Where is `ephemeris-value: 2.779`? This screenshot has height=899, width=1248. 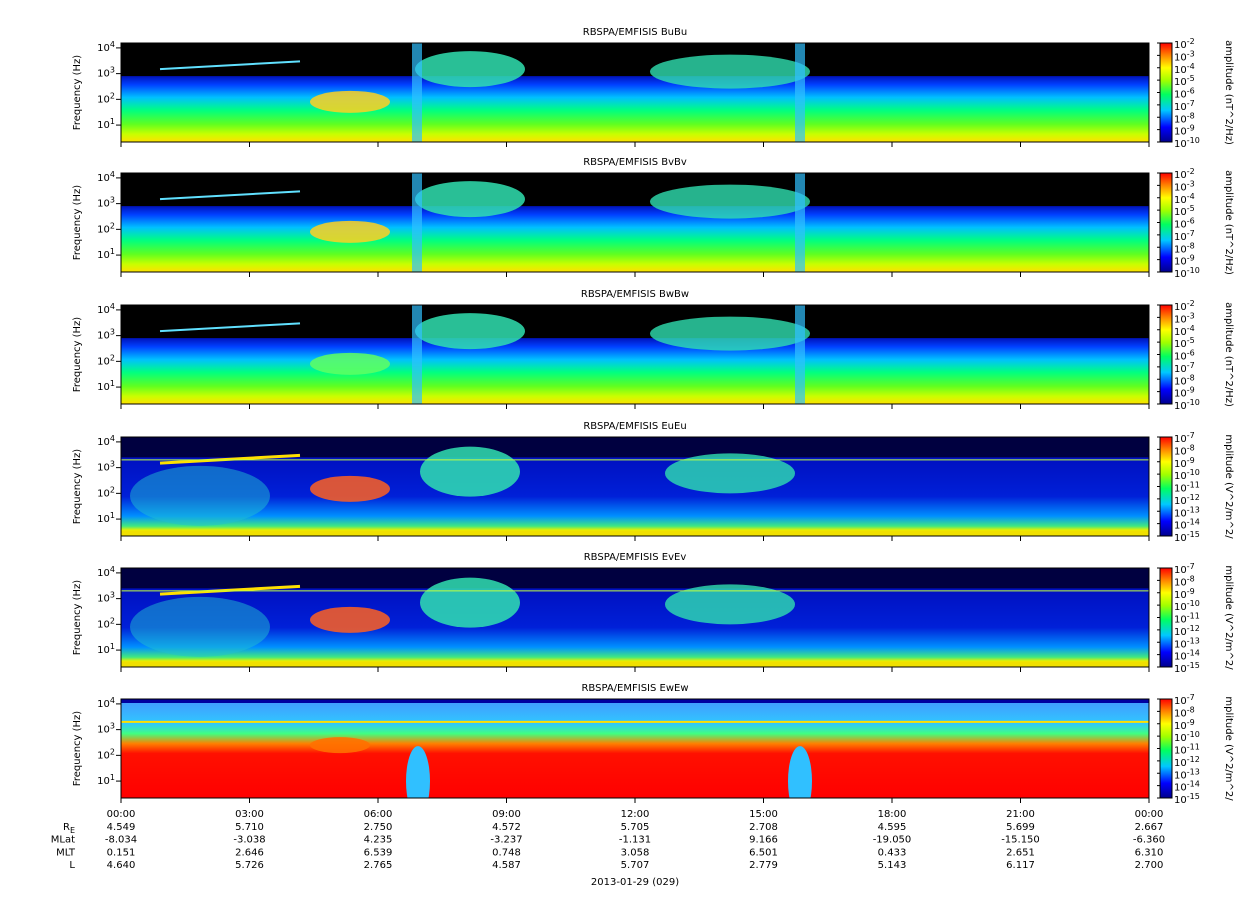 ephemeris-value: 2.779 is located at coordinates (763, 865).